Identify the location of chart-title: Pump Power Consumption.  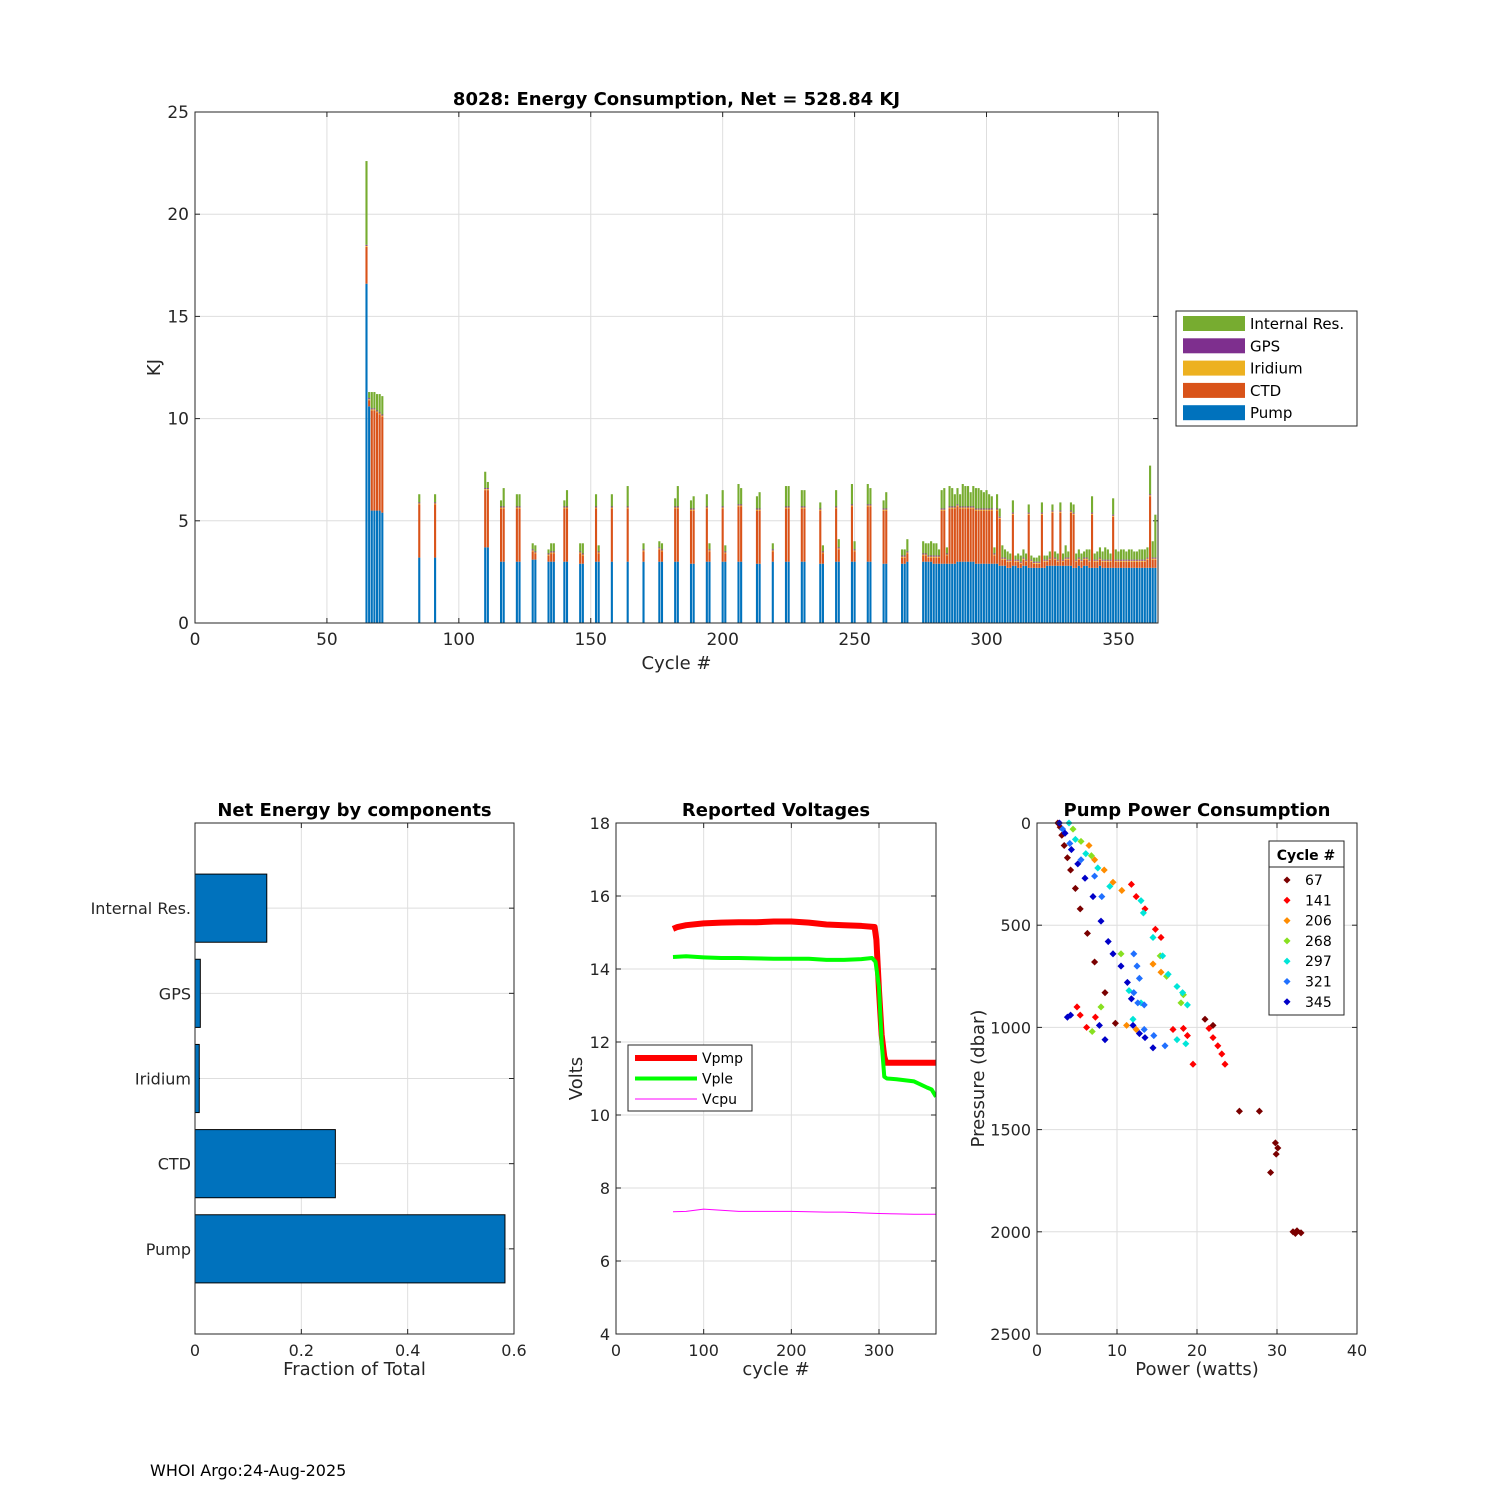
(1197, 810).